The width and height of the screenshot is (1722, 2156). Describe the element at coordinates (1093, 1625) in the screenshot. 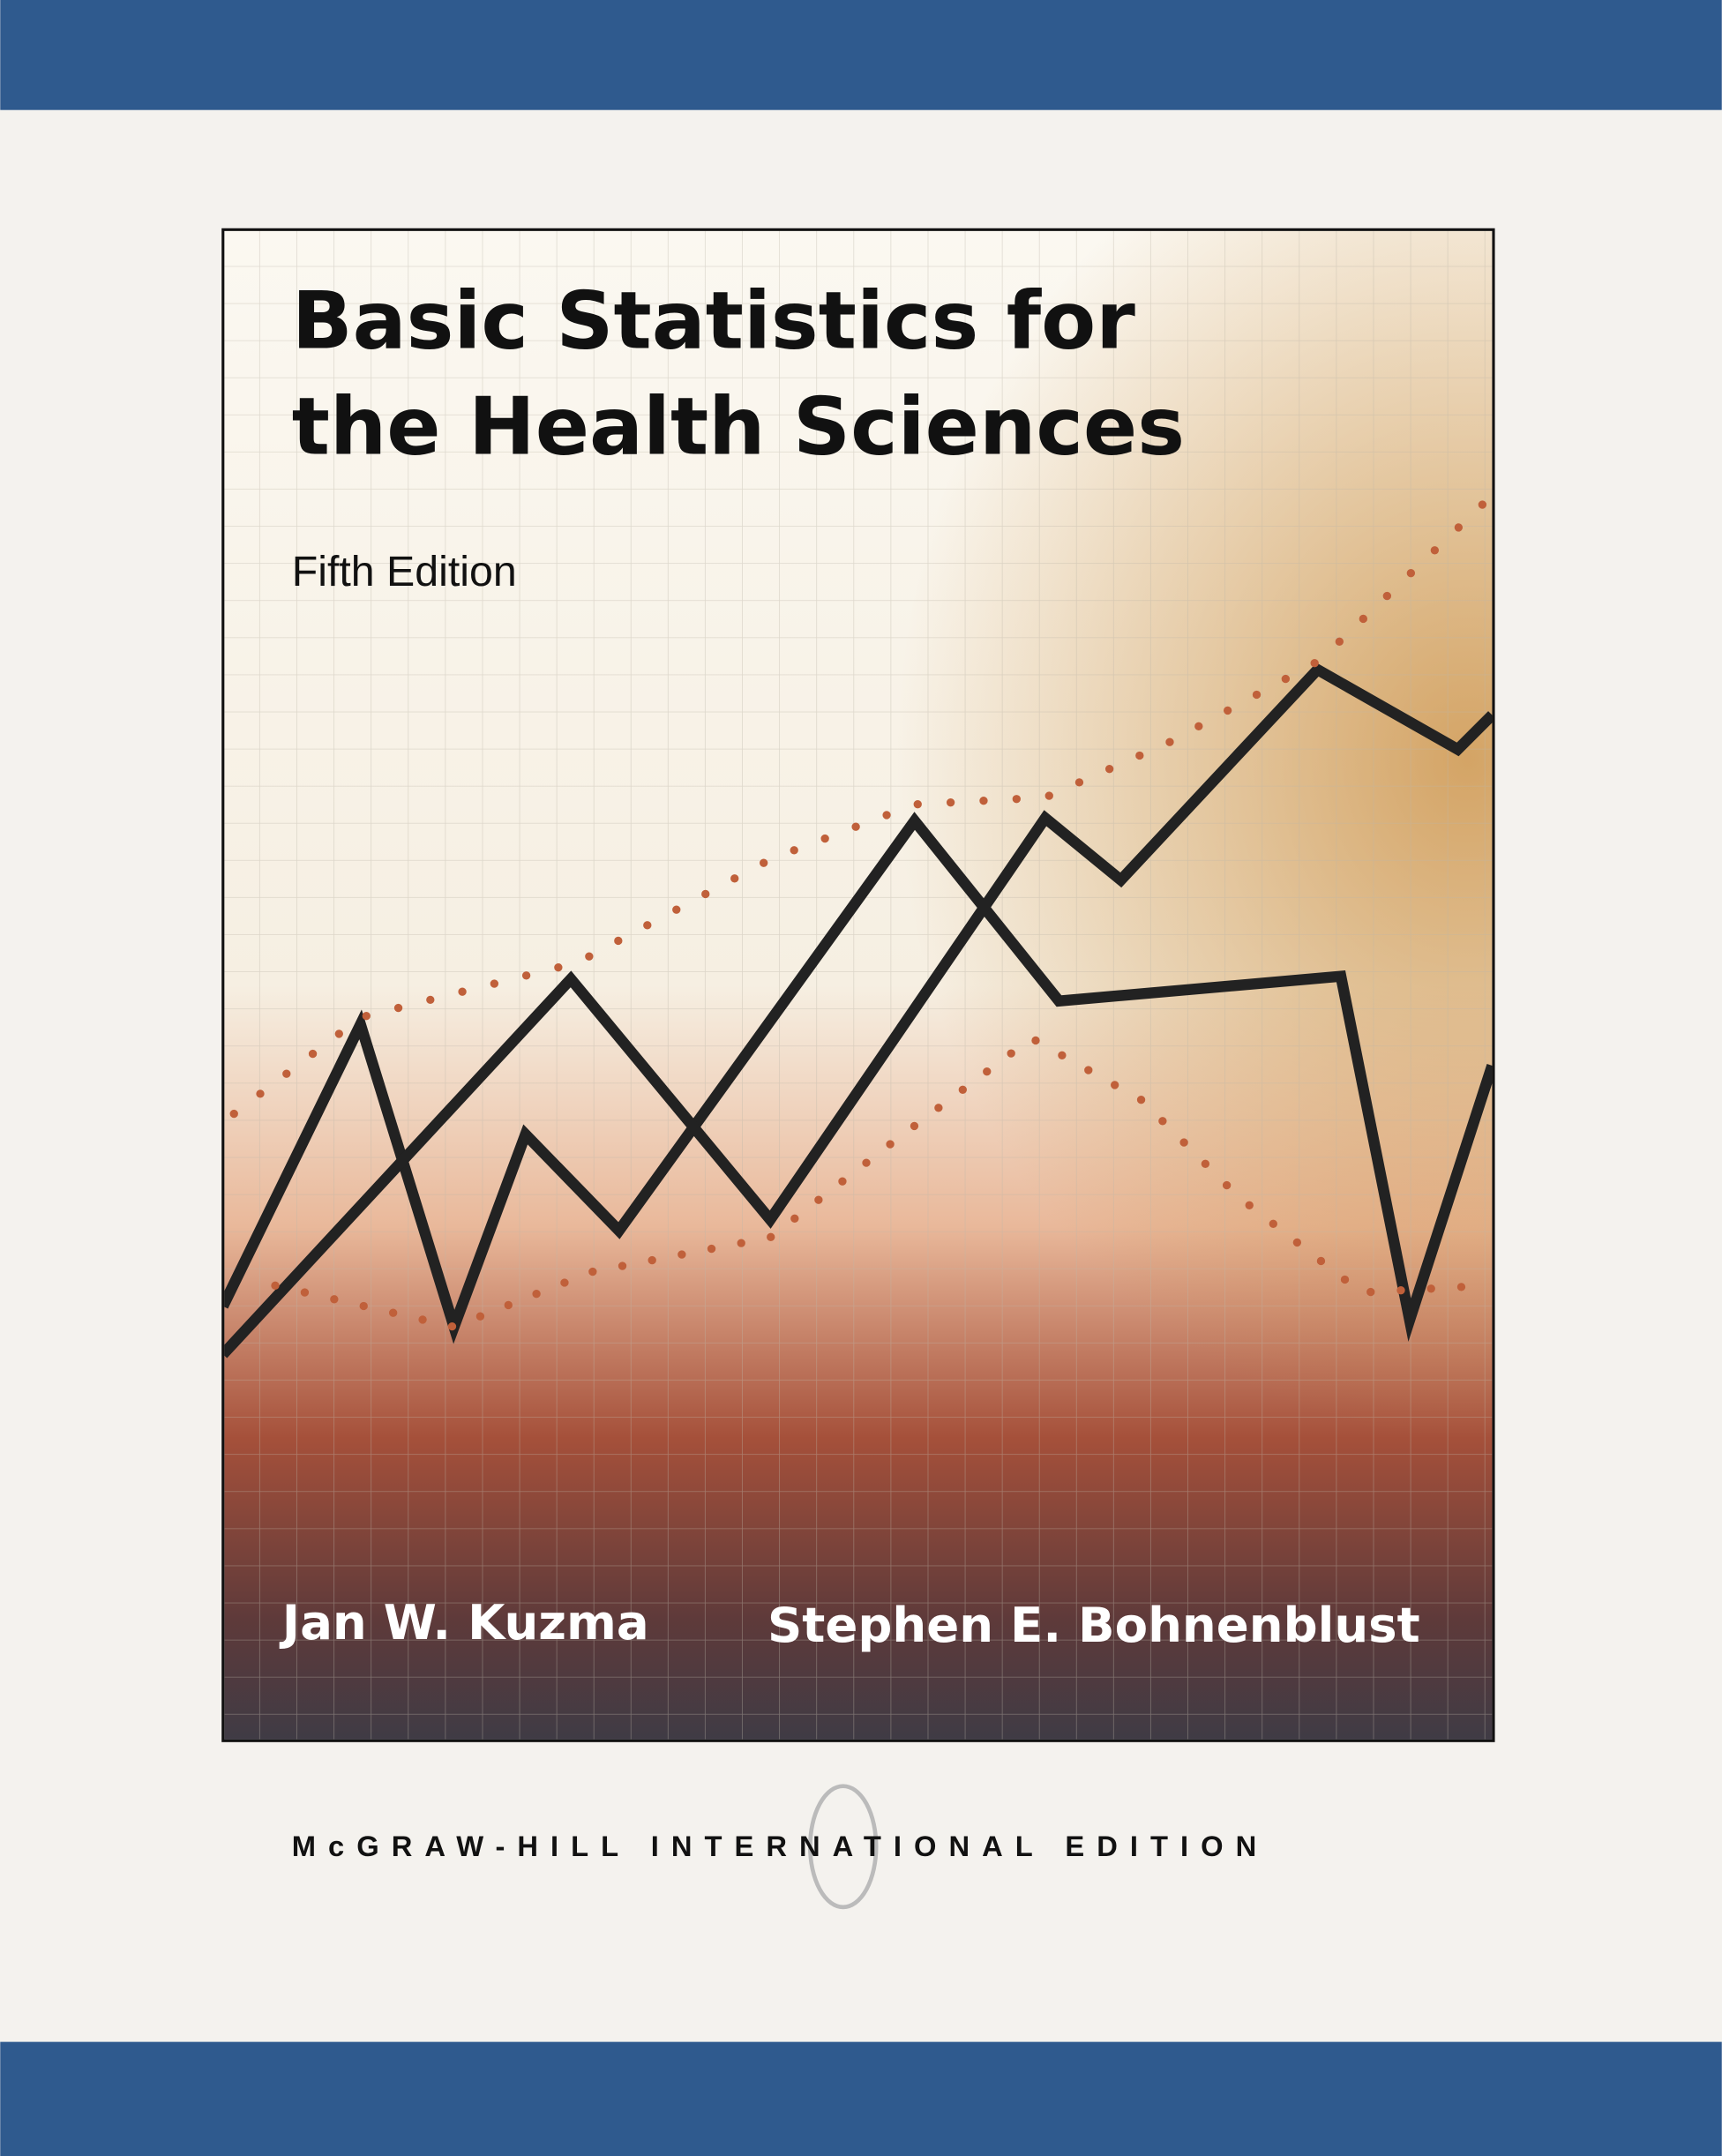

I see `author: Stephen E. Bohnenblust` at that location.